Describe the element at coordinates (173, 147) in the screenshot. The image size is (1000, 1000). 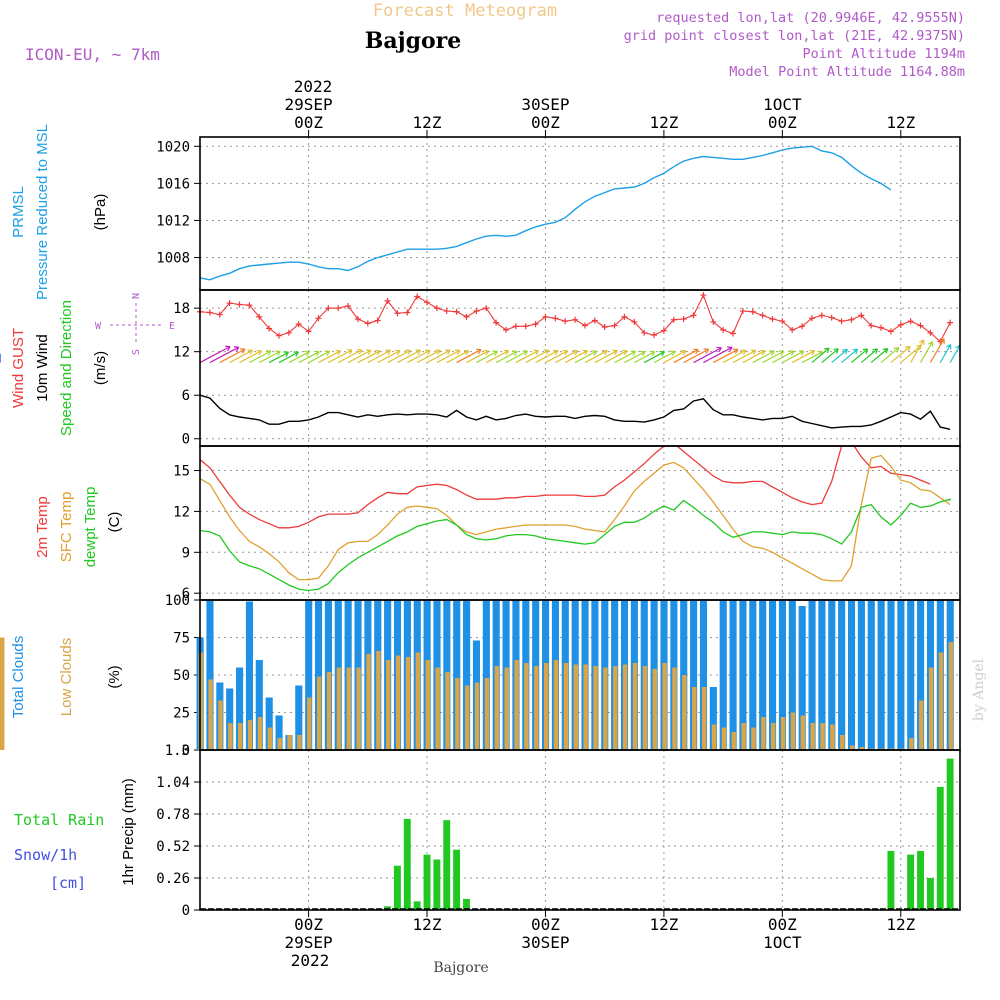
I see `ytick-label-pressure: 1020` at that location.